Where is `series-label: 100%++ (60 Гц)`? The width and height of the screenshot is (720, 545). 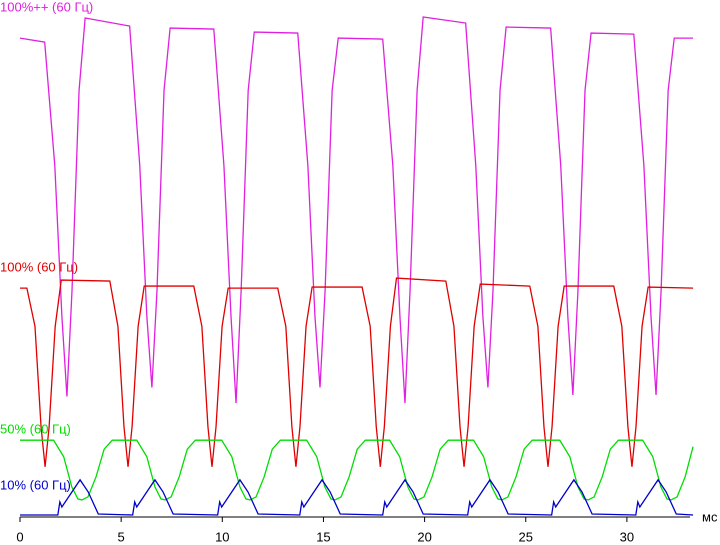 series-label: 100%++ (60 Гц) is located at coordinates (46, 7).